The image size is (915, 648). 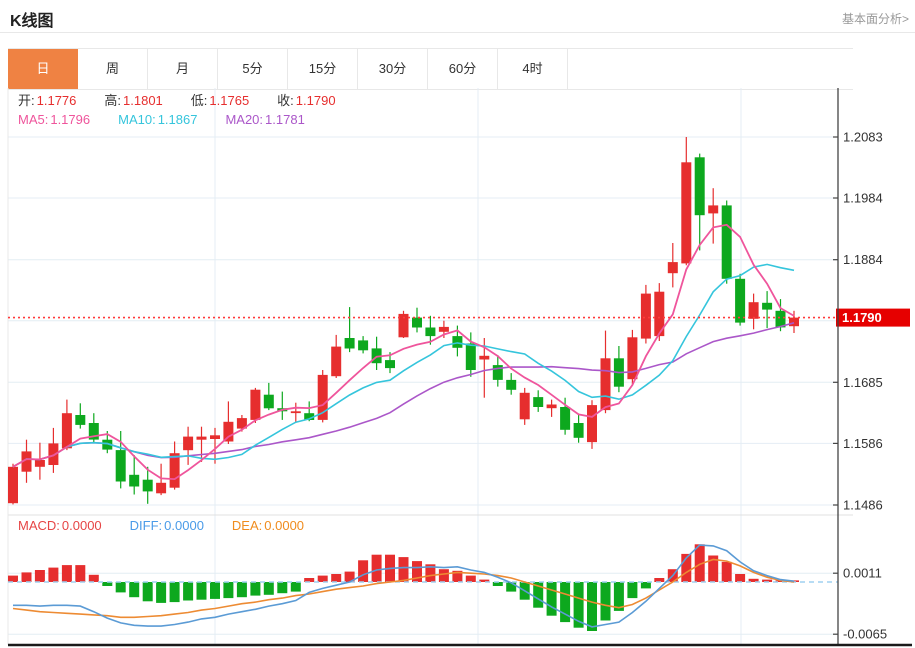 What do you see at coordinates (863, 259) in the screenshot?
I see `y-axis-tick-label: 1.1884` at bounding box center [863, 259].